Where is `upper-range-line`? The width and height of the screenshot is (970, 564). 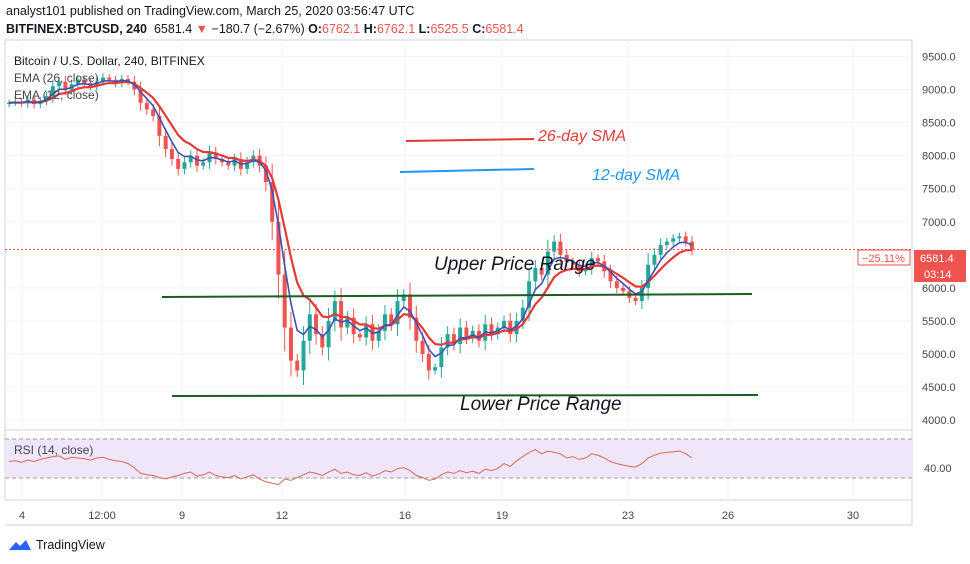
upper-range-line is located at coordinates (457, 295).